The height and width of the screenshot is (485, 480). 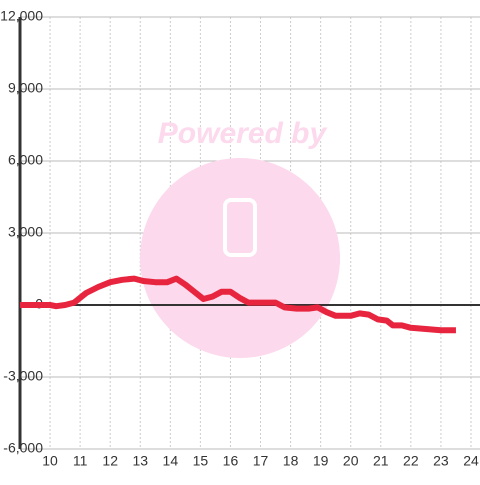 What do you see at coordinates (21, 16) in the screenshot?
I see `y-tick-label: 12,000` at bounding box center [21, 16].